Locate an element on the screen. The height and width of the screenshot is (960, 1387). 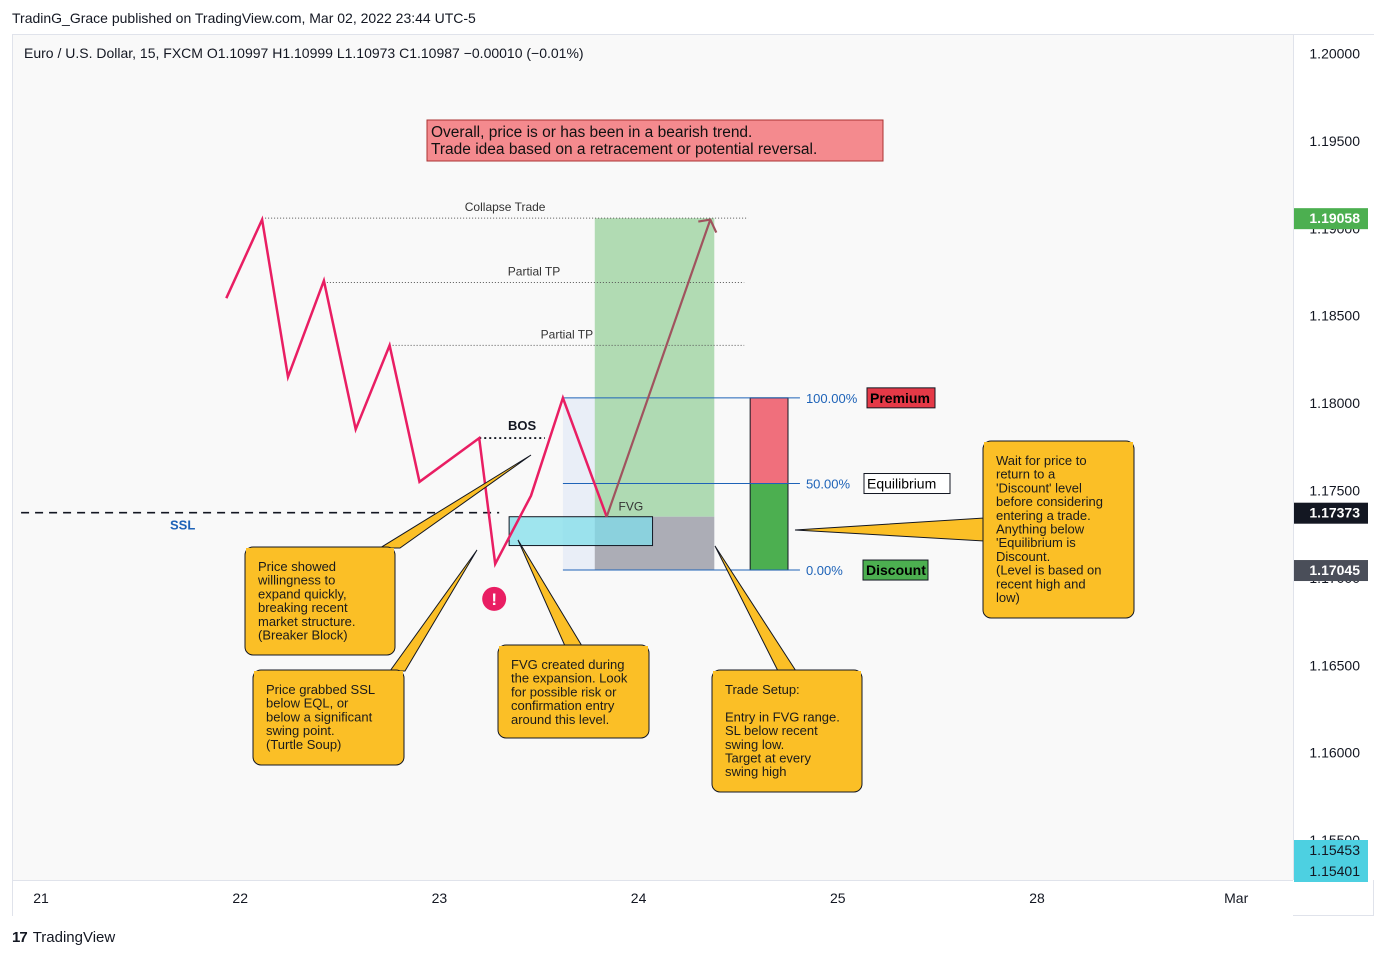
price-tick-label: 1.18000 is located at coordinates (1334, 403).